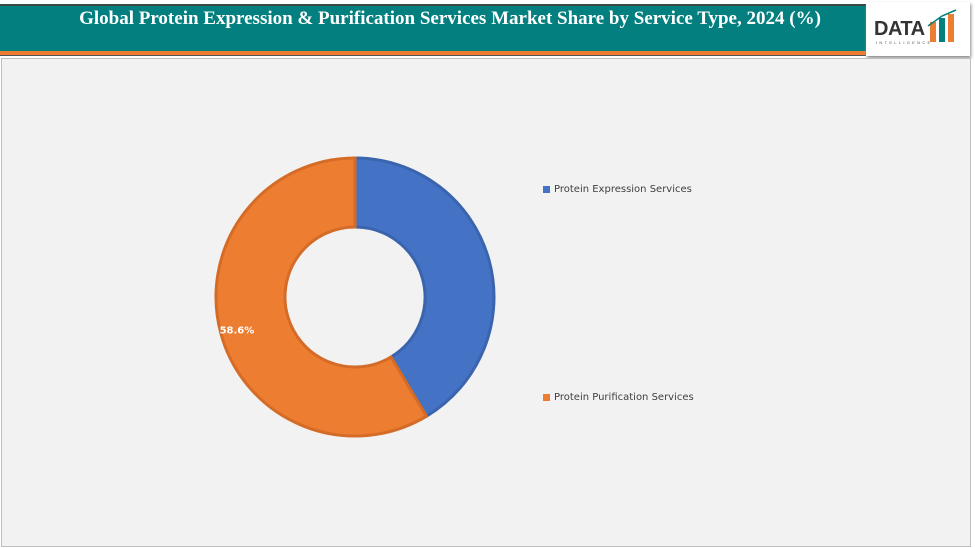  Describe the element at coordinates (942, 25) in the screenshot. I see `logo-bars-icon` at that location.